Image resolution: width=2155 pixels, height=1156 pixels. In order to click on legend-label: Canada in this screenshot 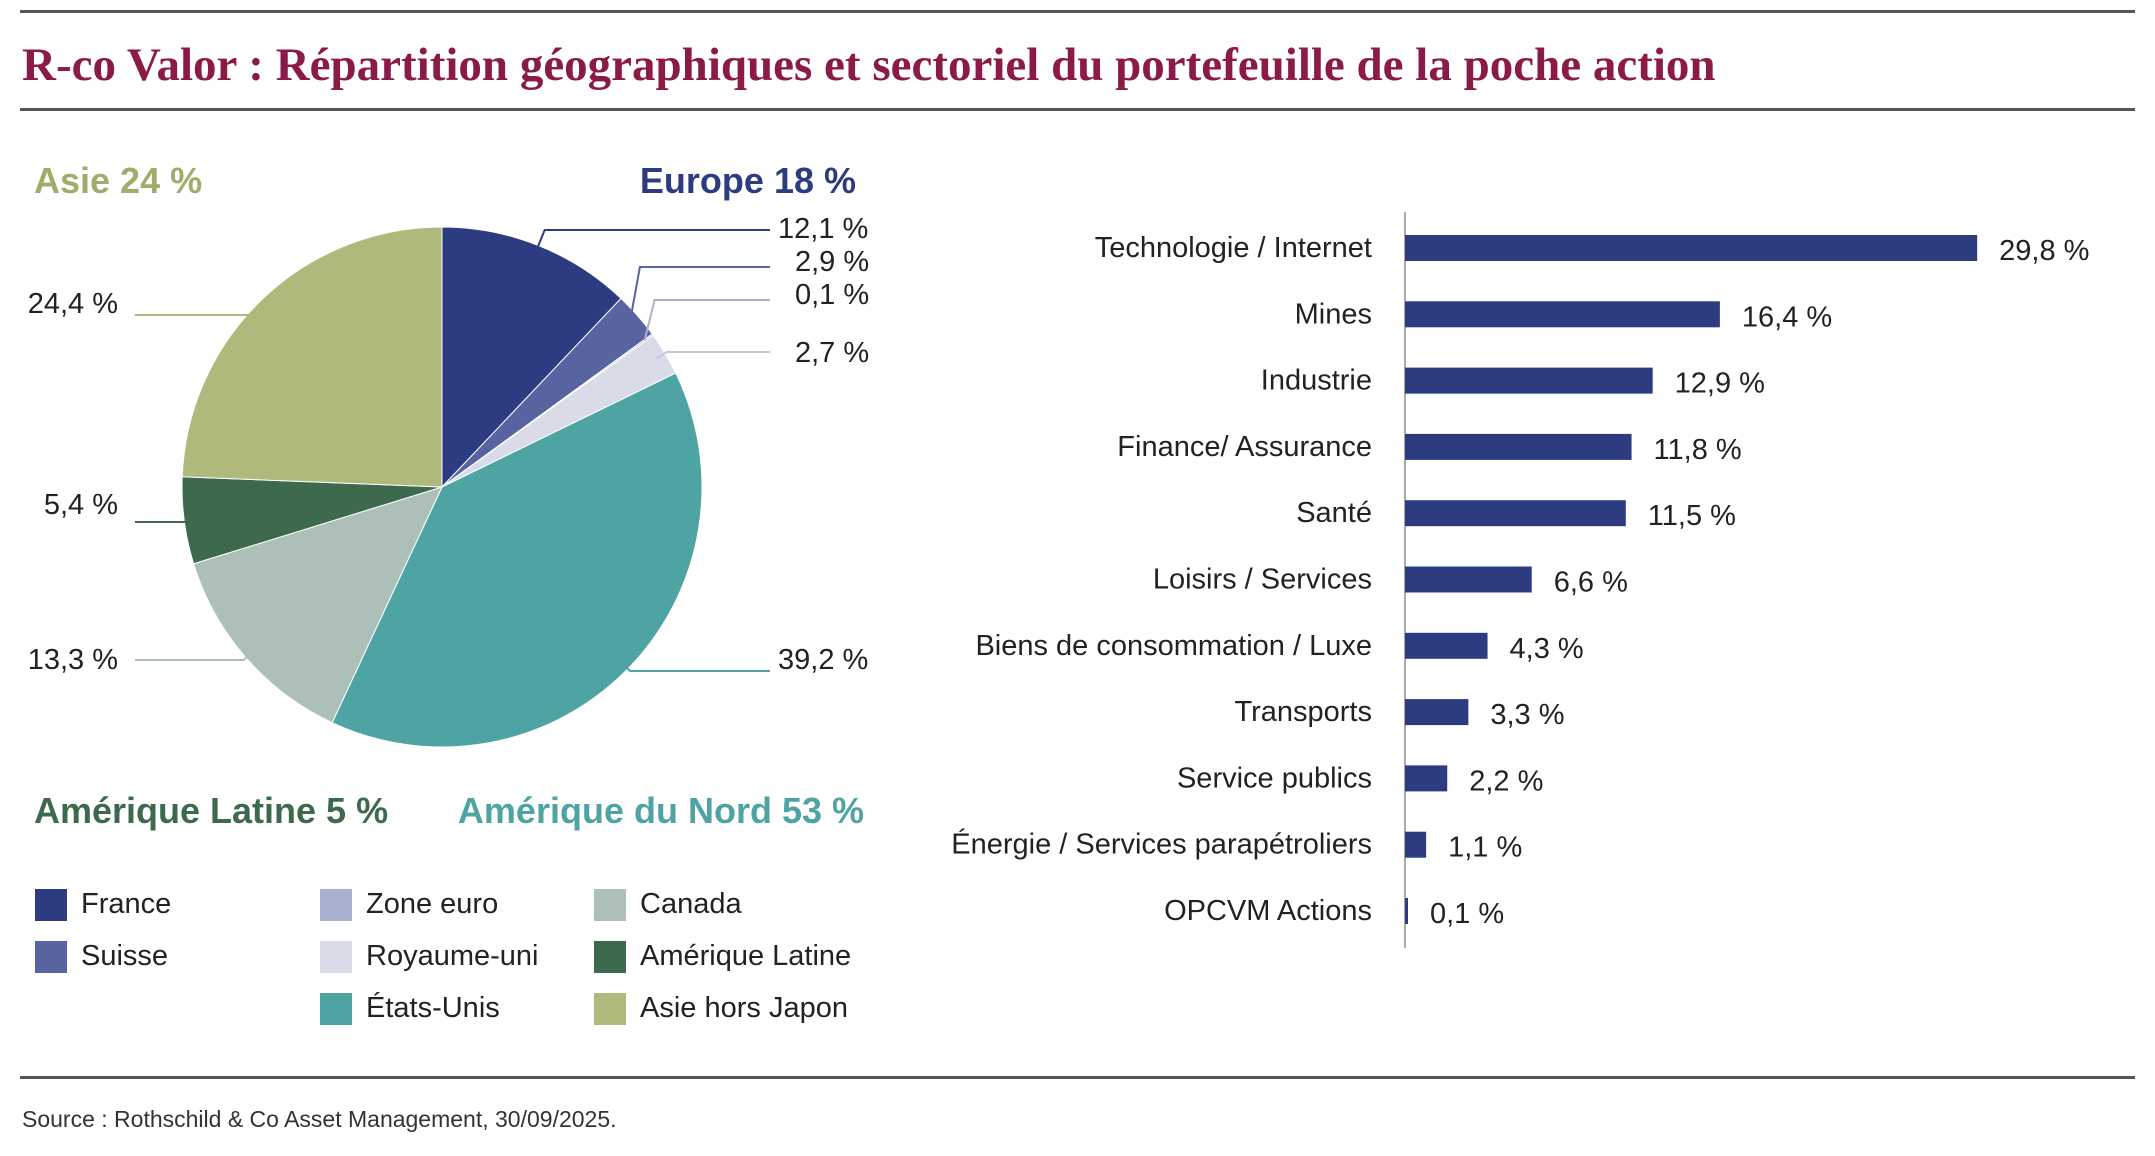, I will do `click(691, 904)`.